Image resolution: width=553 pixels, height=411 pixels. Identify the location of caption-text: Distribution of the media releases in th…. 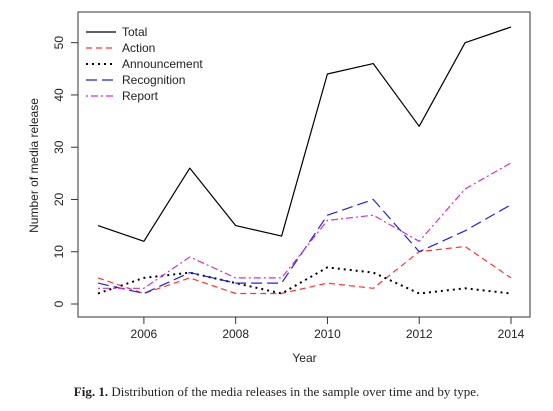
(294, 391).